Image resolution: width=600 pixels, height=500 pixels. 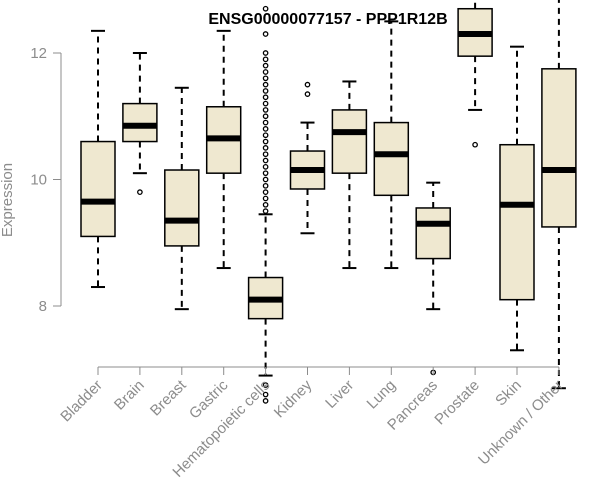 I want to click on box-pancreas, so click(x=433, y=278).